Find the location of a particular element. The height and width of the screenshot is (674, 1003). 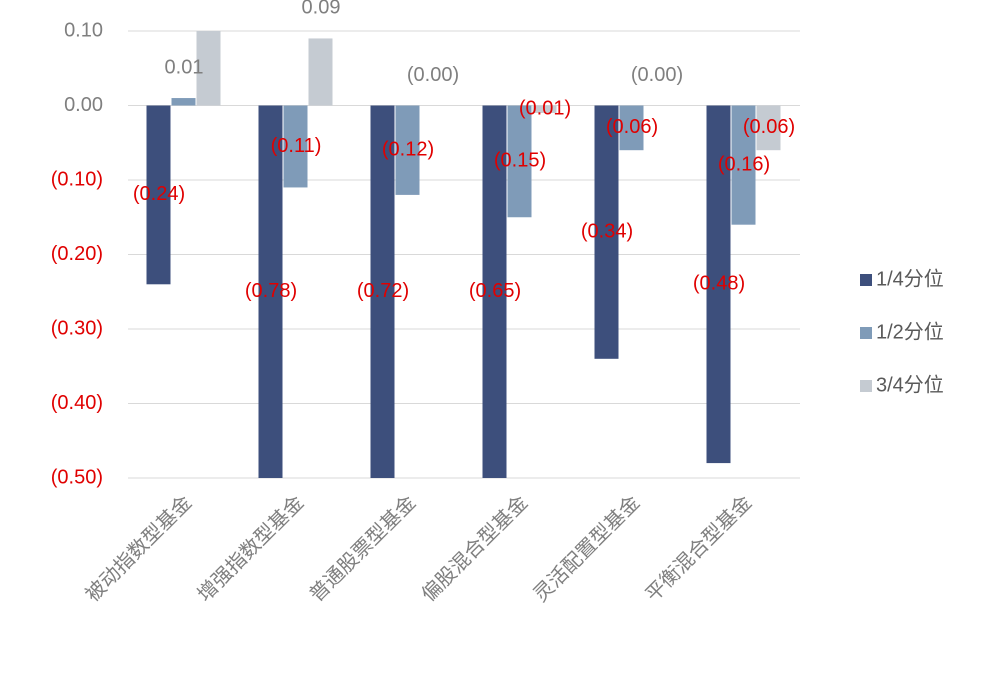

data-label: (0.34) is located at coordinates (607, 231).